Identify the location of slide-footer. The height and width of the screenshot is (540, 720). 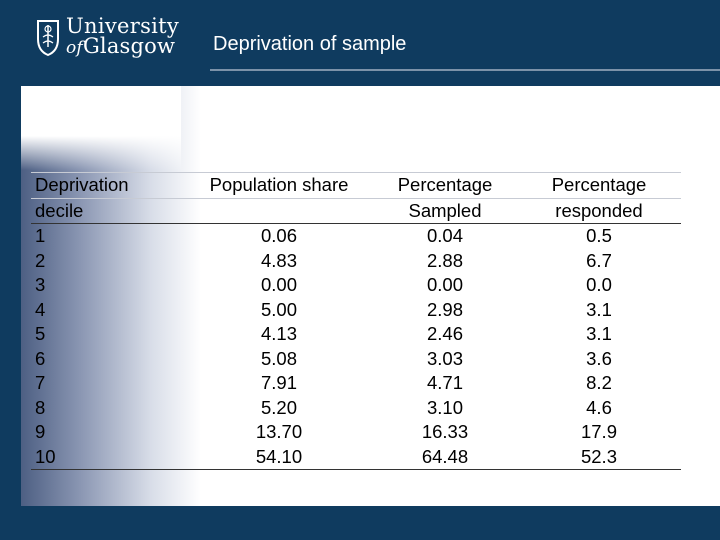
(360, 523).